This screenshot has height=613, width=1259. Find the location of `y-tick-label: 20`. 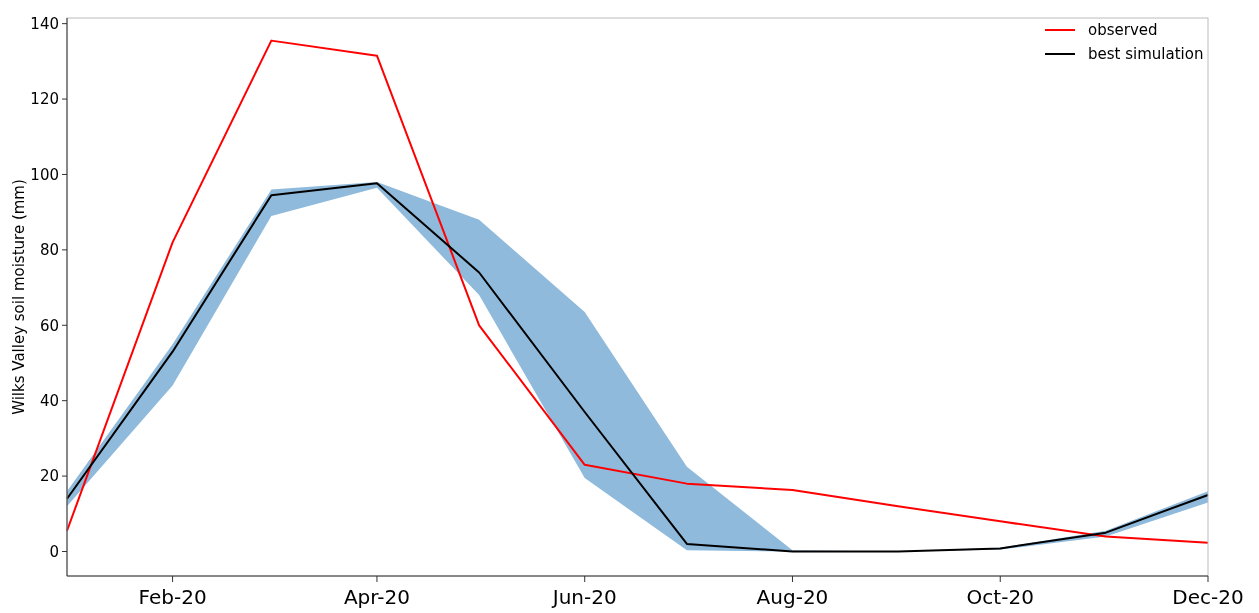

y-tick-label: 20 is located at coordinates (49, 476).